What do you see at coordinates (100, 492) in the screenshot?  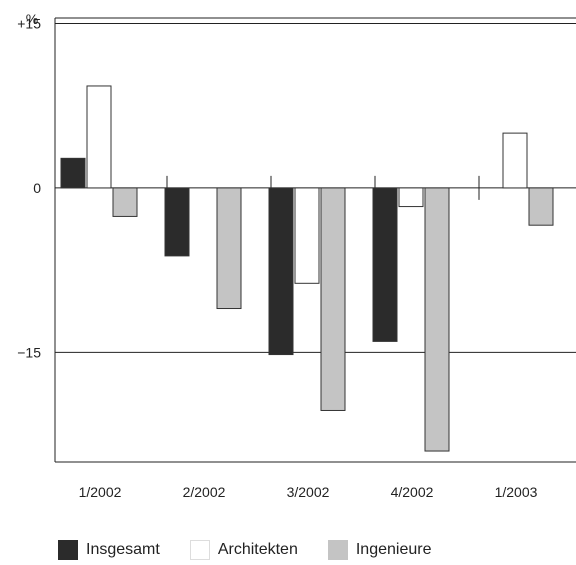 I see `x-tick-label: 1/2002` at bounding box center [100, 492].